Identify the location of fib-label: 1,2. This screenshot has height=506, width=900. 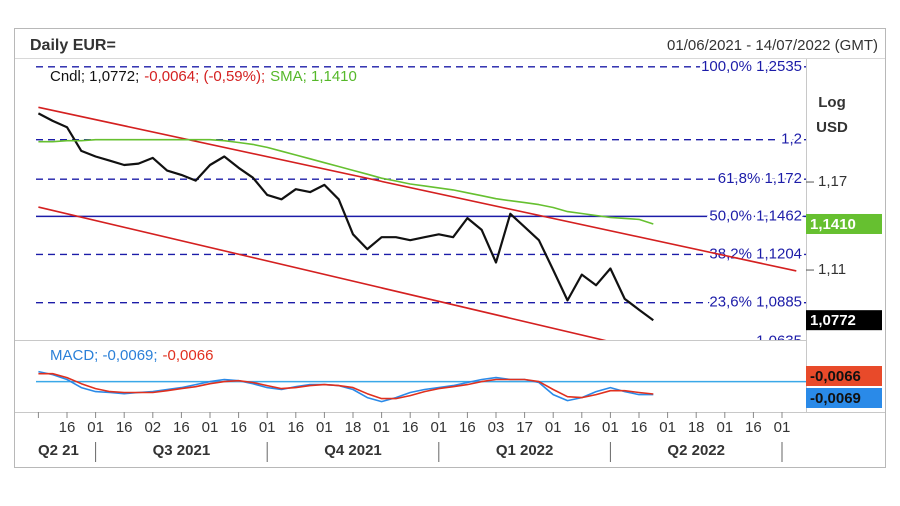
(791, 139).